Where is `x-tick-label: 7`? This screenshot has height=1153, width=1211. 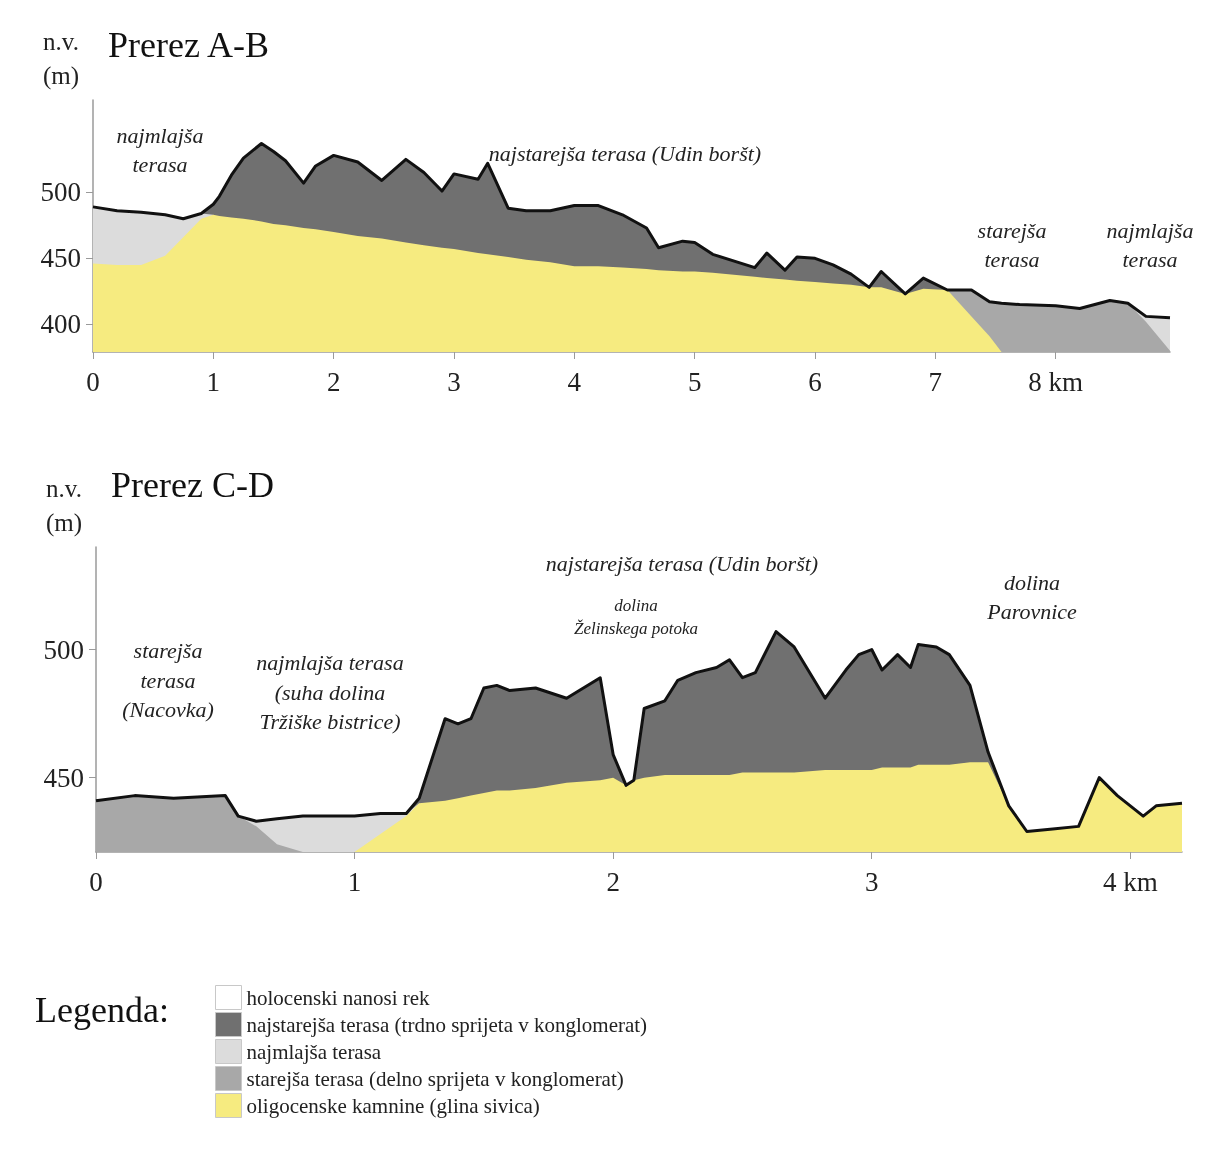
x-tick-label: 7 is located at coordinates (935, 381).